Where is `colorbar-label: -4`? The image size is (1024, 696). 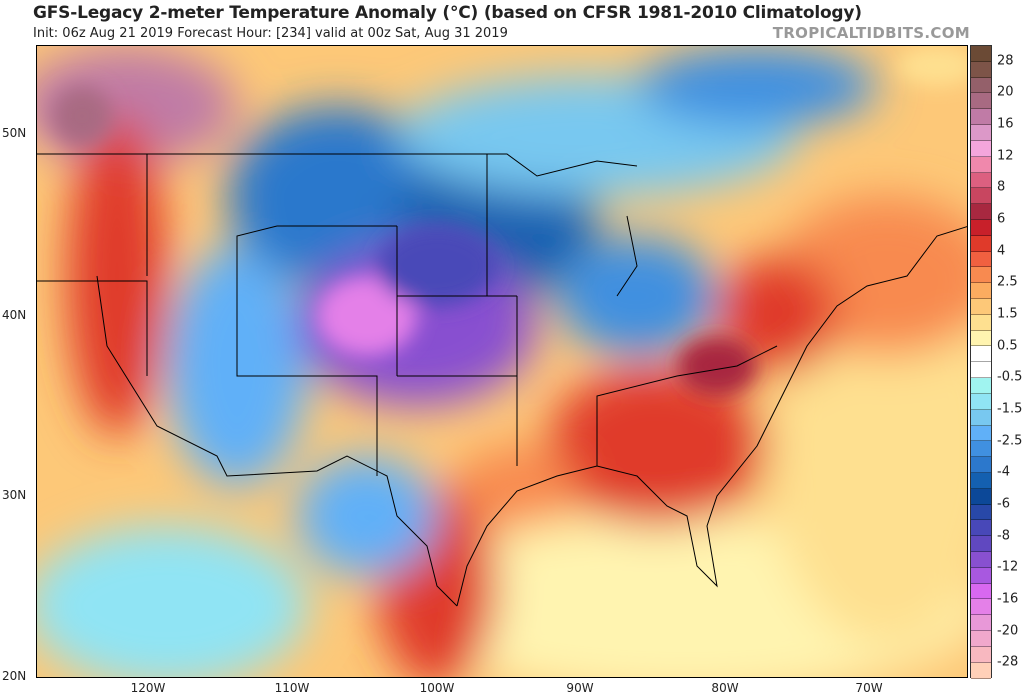
colorbar-label: -4 is located at coordinates (1003, 472).